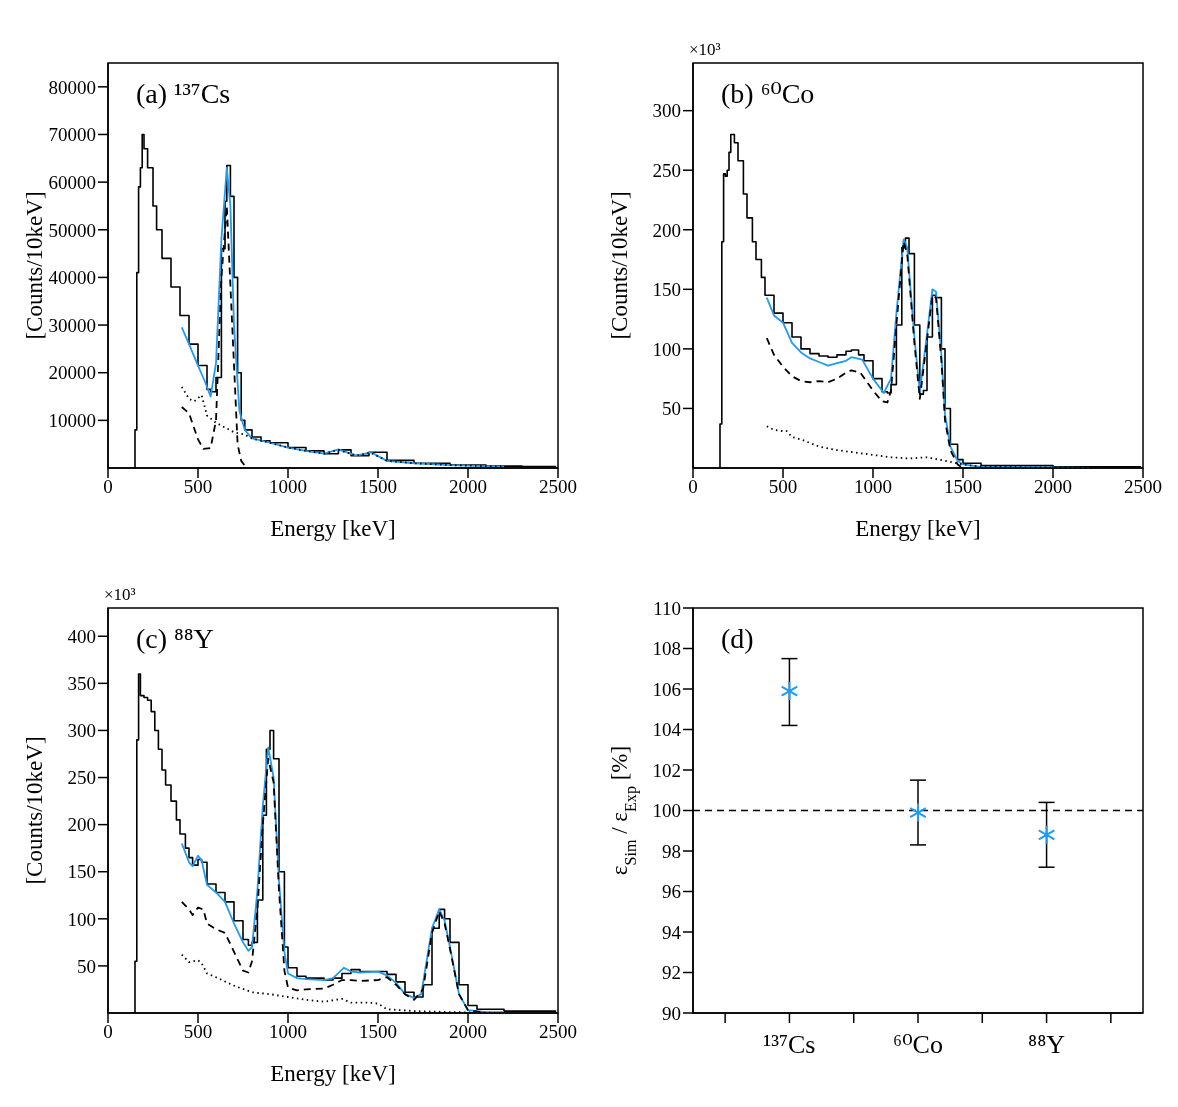 This screenshot has width=1178, height=1107. Describe the element at coordinates (72, 278) in the screenshot. I see `y-tick-label: 40000` at that location.